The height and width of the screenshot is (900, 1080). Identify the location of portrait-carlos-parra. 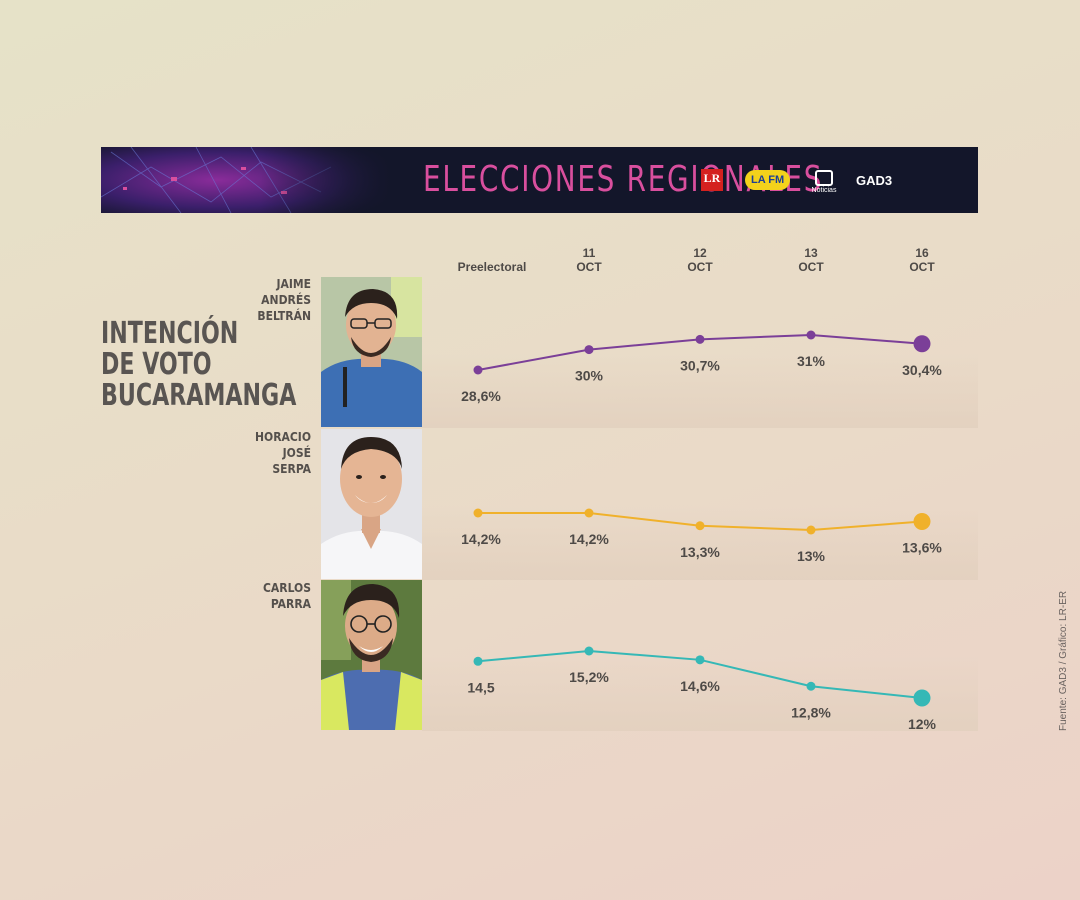
(371, 655).